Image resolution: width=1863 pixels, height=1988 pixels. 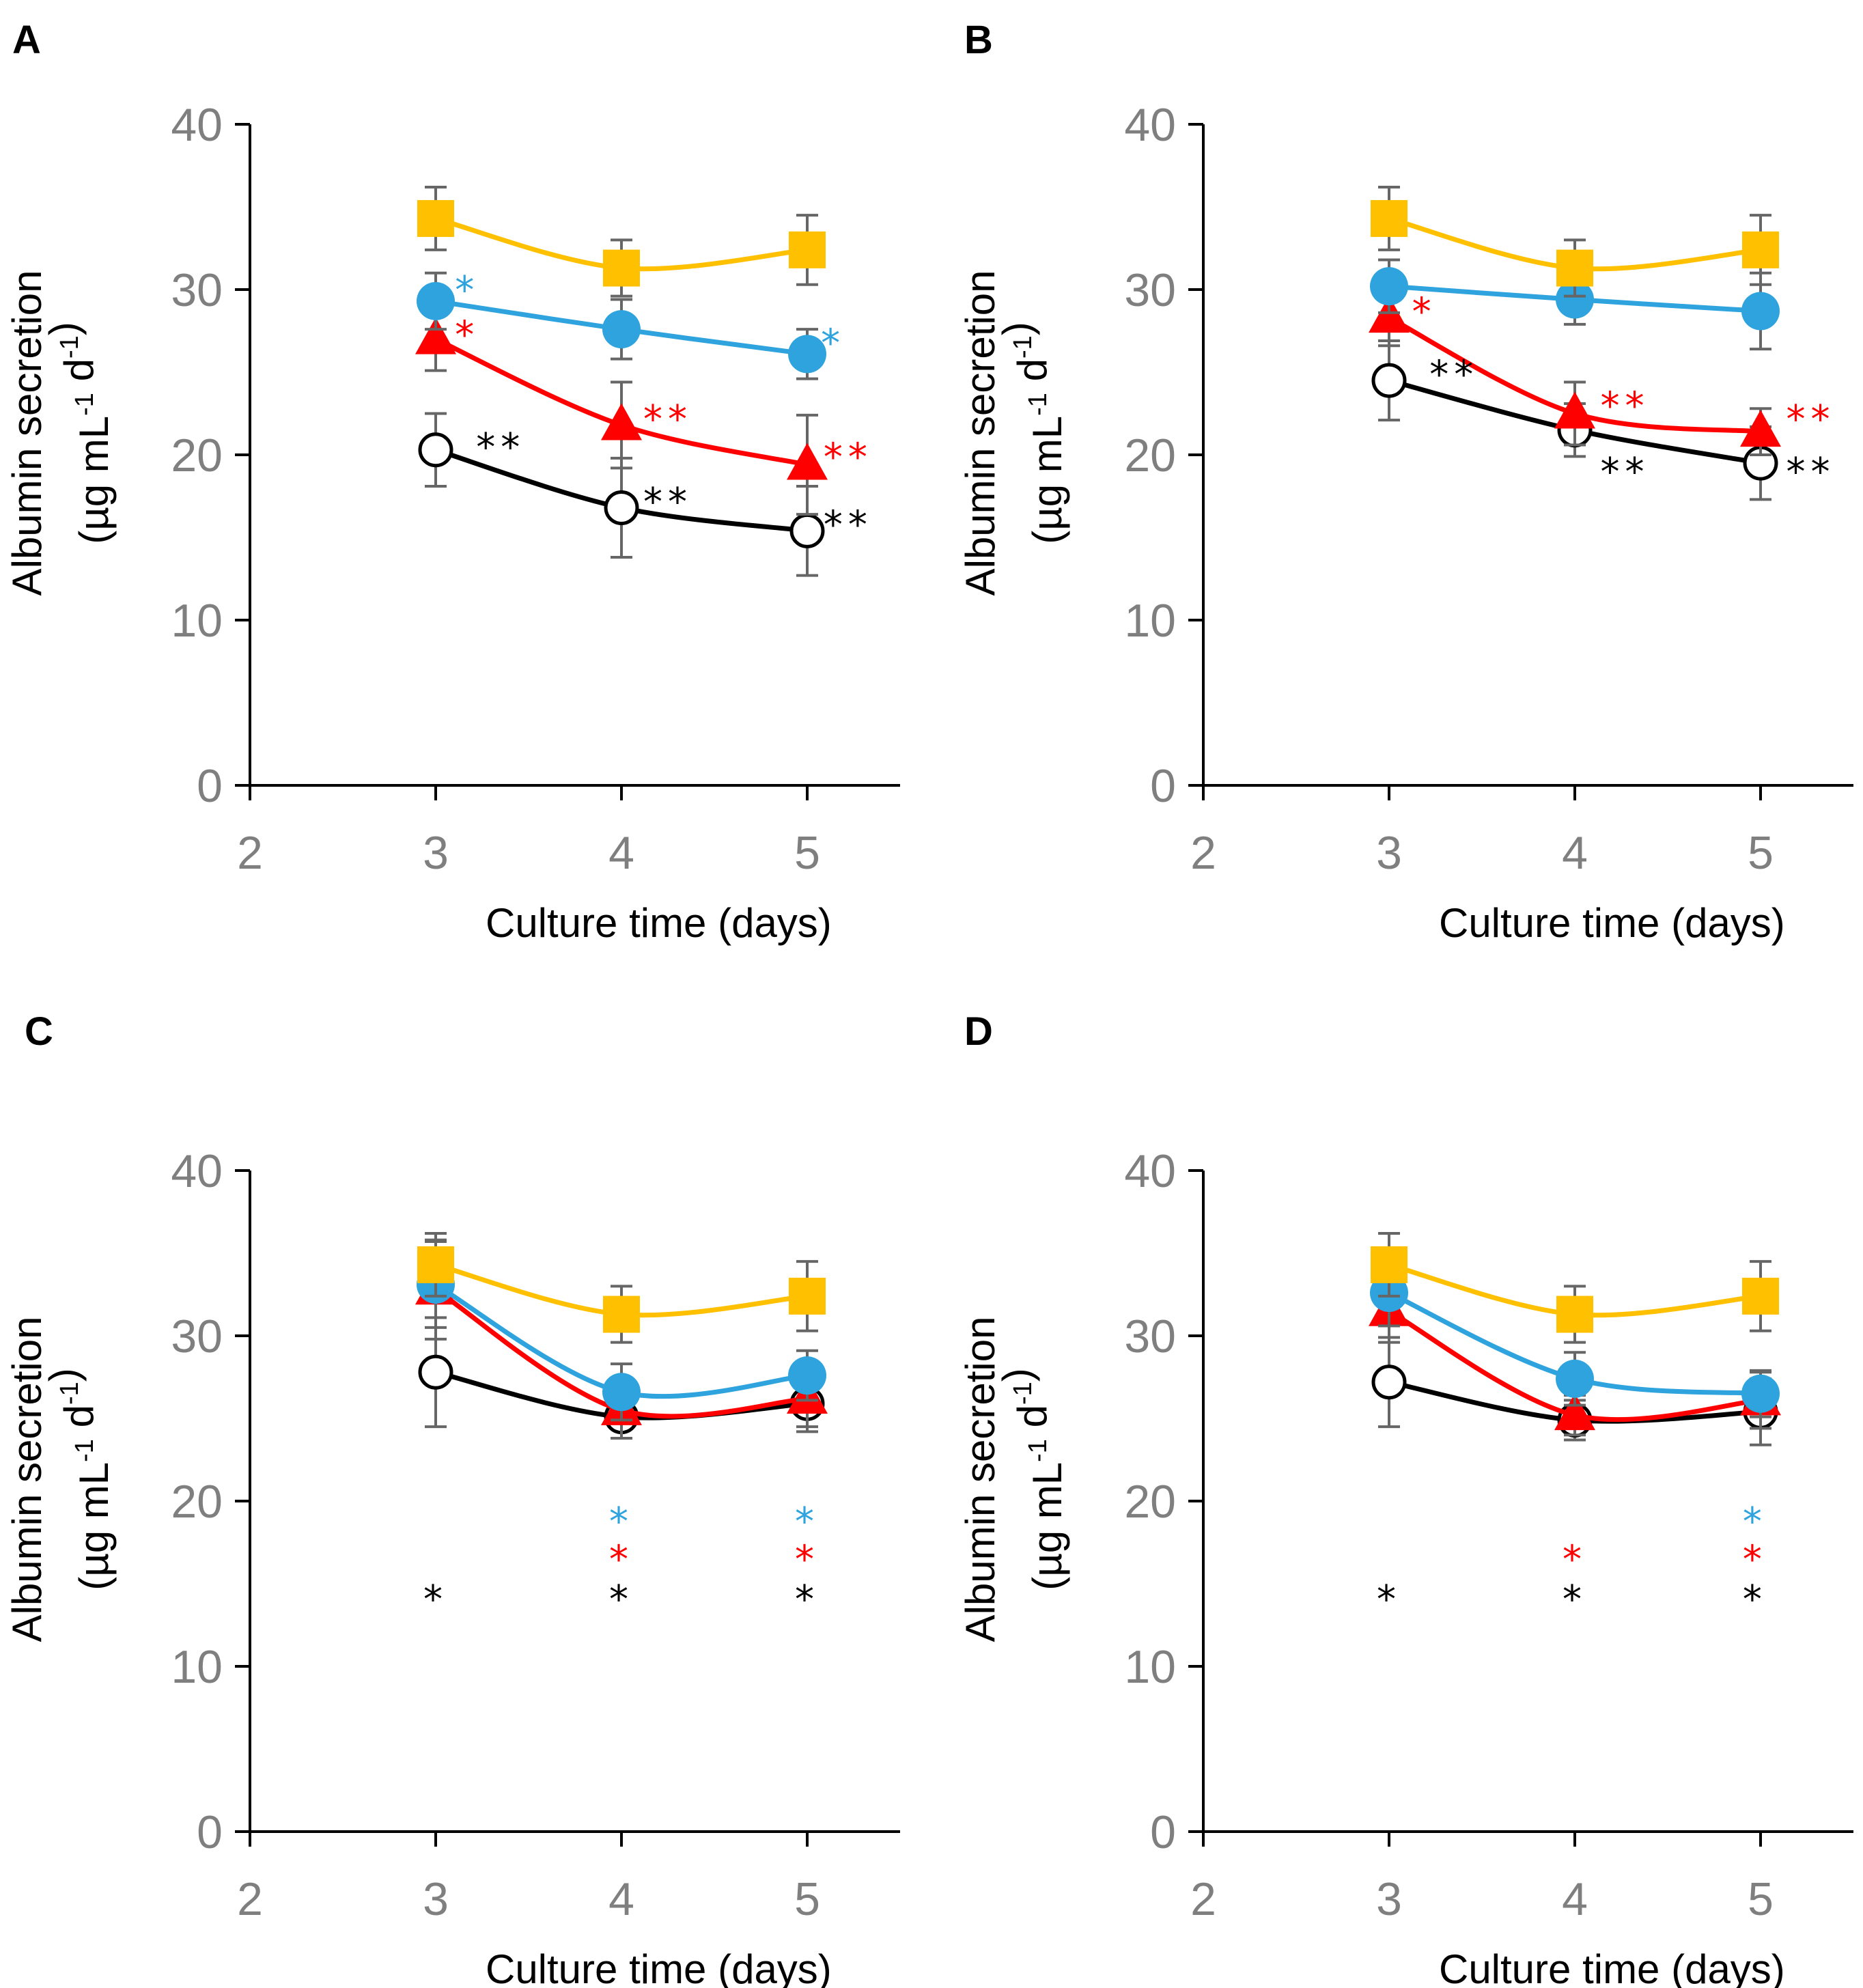 What do you see at coordinates (1150, 1171) in the screenshot?
I see `y-tick-label: 40` at bounding box center [1150, 1171].